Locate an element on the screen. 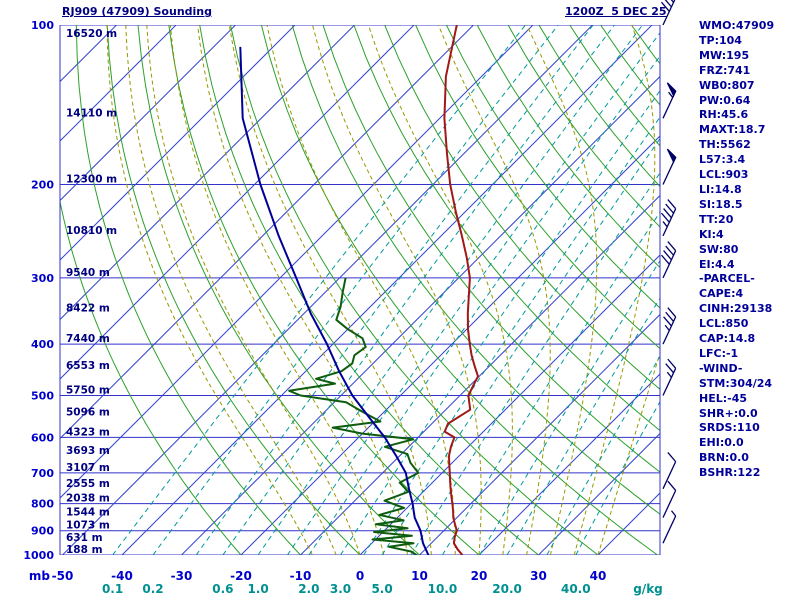 This screenshot has width=800, height=600. stat-line: EI:4.4 is located at coordinates (717, 264).